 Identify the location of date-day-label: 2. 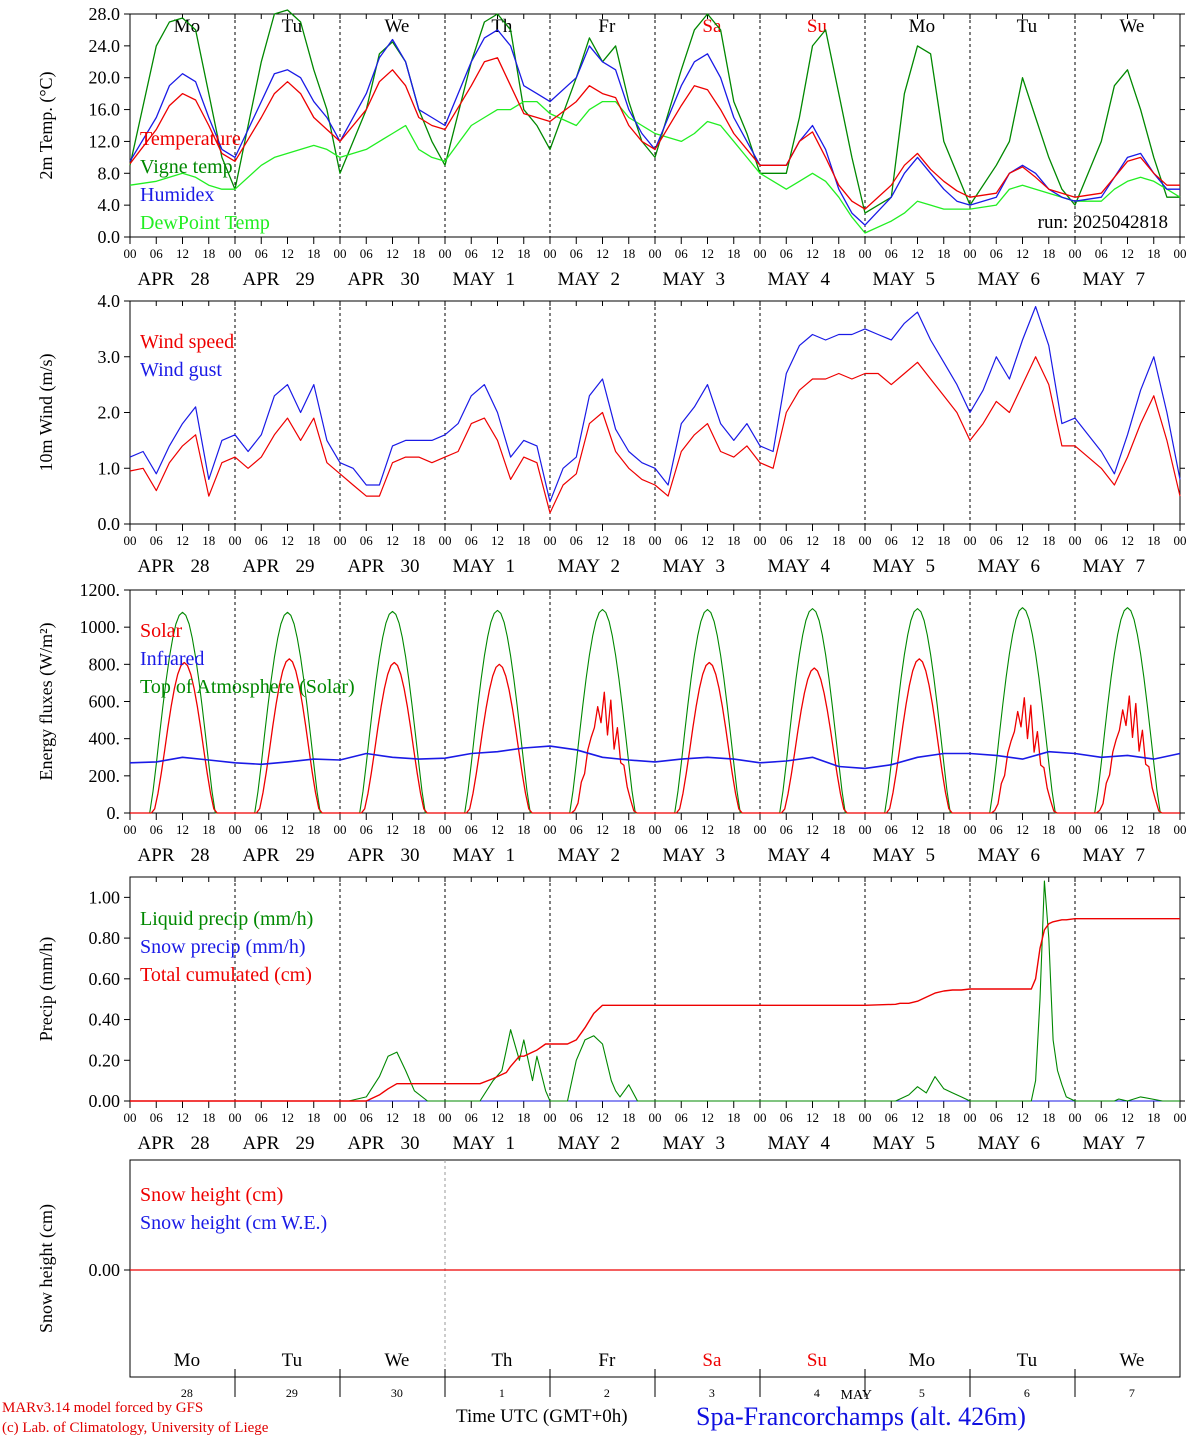
(616, 279).